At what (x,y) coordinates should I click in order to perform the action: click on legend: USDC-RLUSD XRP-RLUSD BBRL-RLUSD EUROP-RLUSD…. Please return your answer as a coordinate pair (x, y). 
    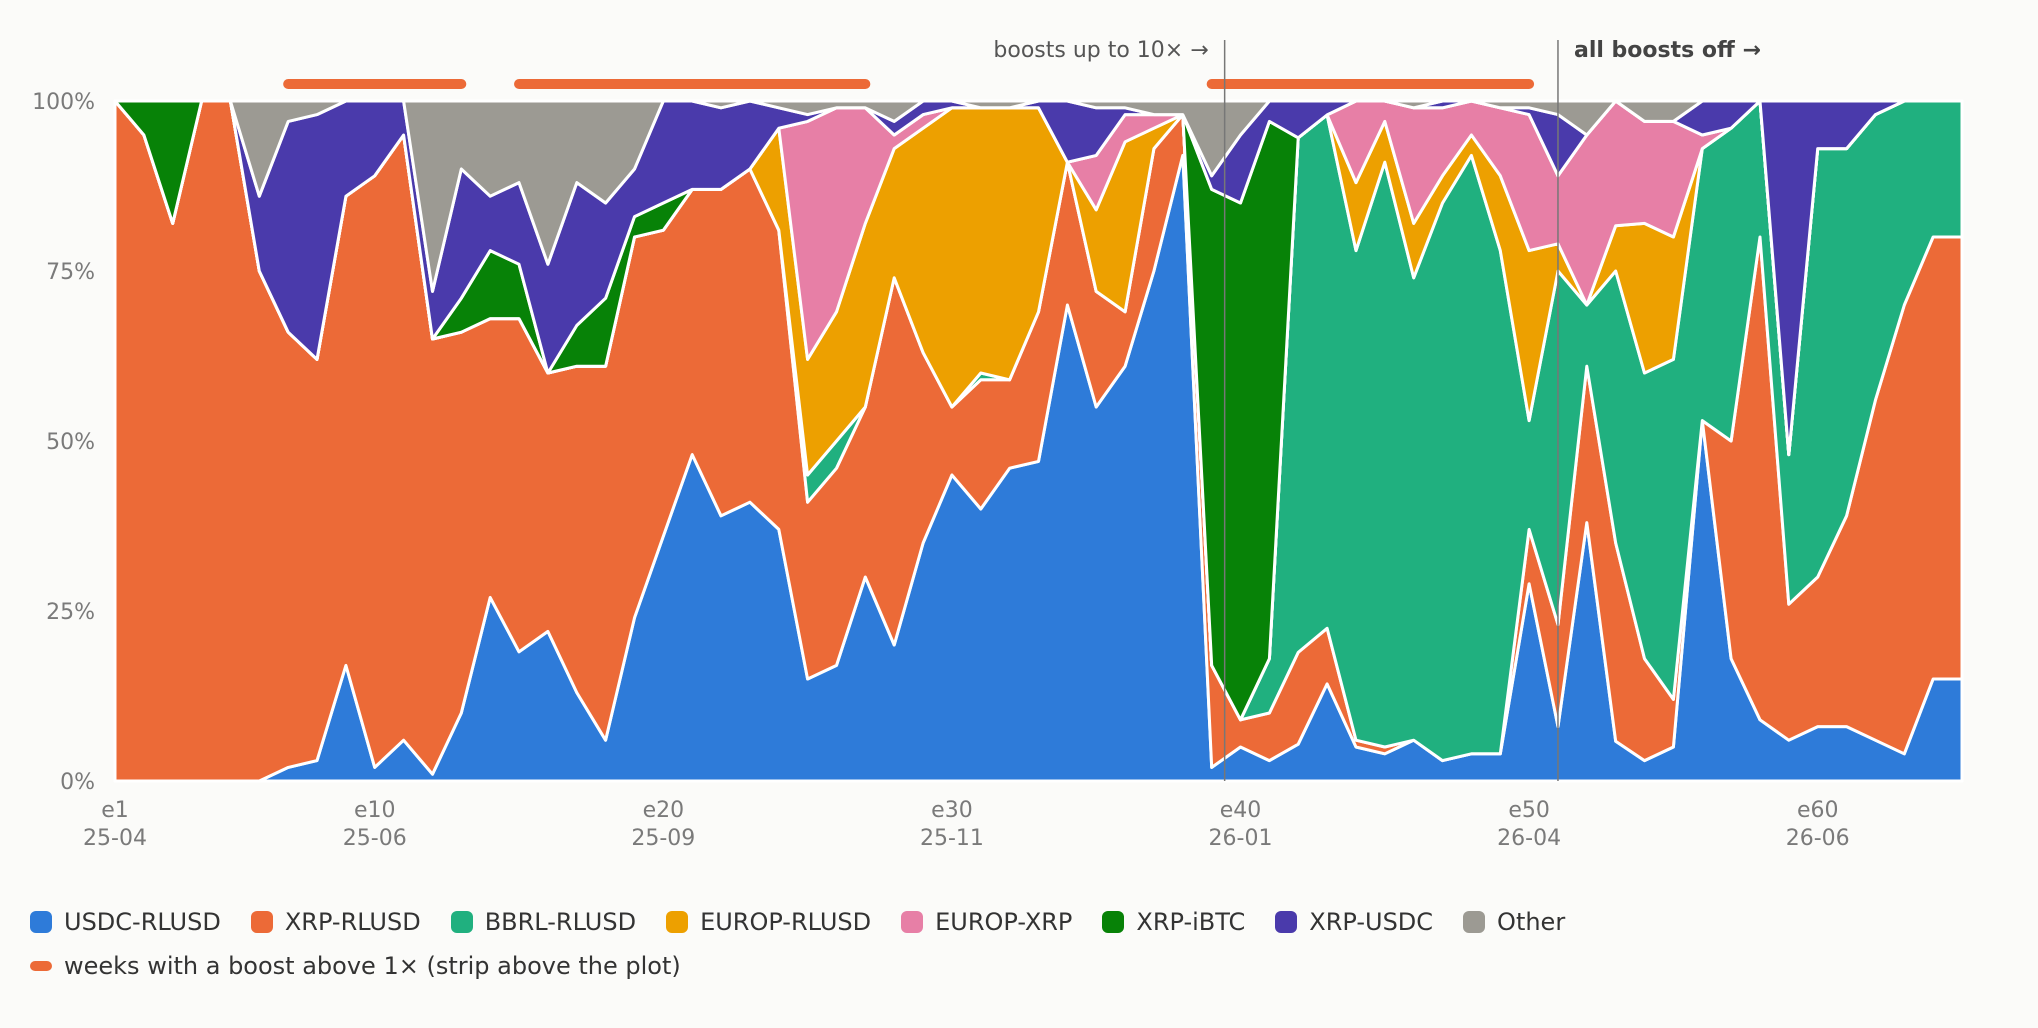
    Looking at the image, I should click on (1020, 944).